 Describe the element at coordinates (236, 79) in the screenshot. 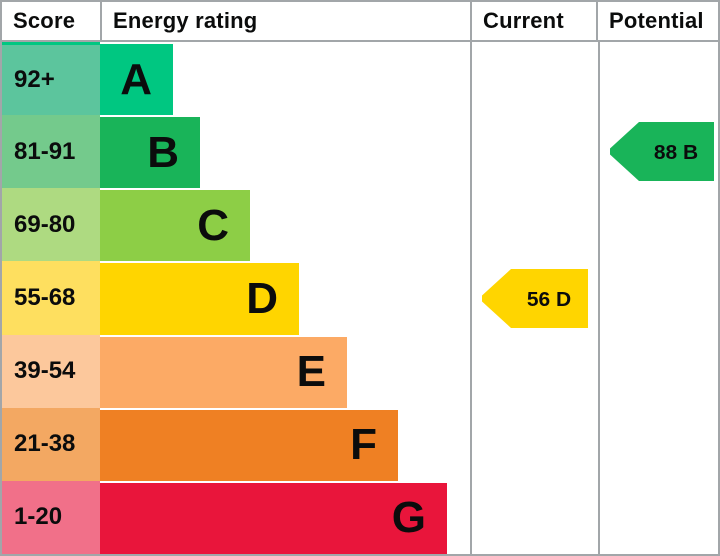

I see `band-row-a: 92+ A` at that location.